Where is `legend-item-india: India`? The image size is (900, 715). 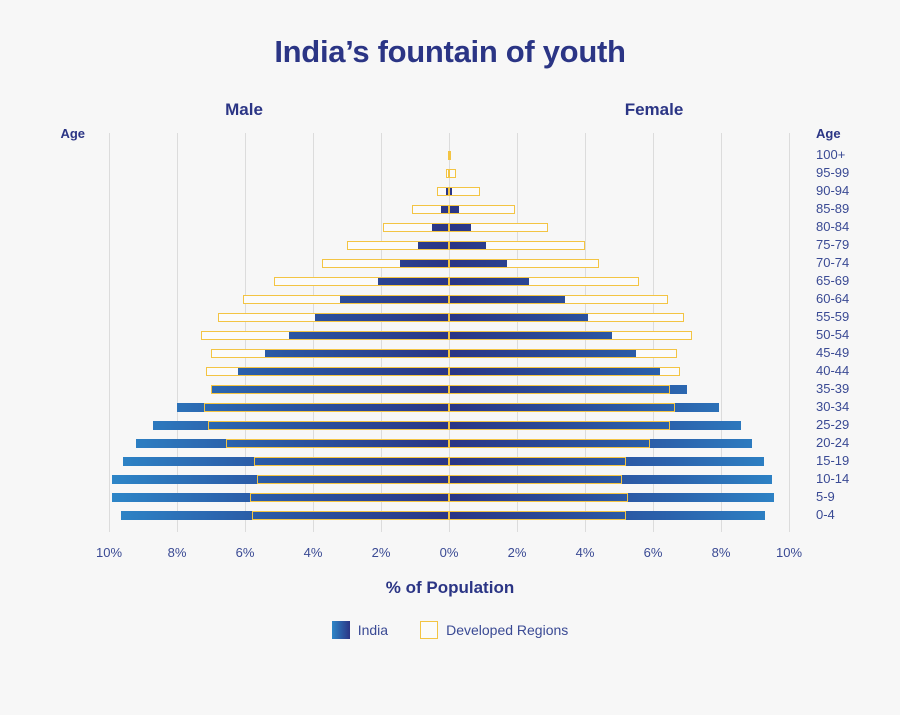
legend-item-india: India is located at coordinates (360, 630).